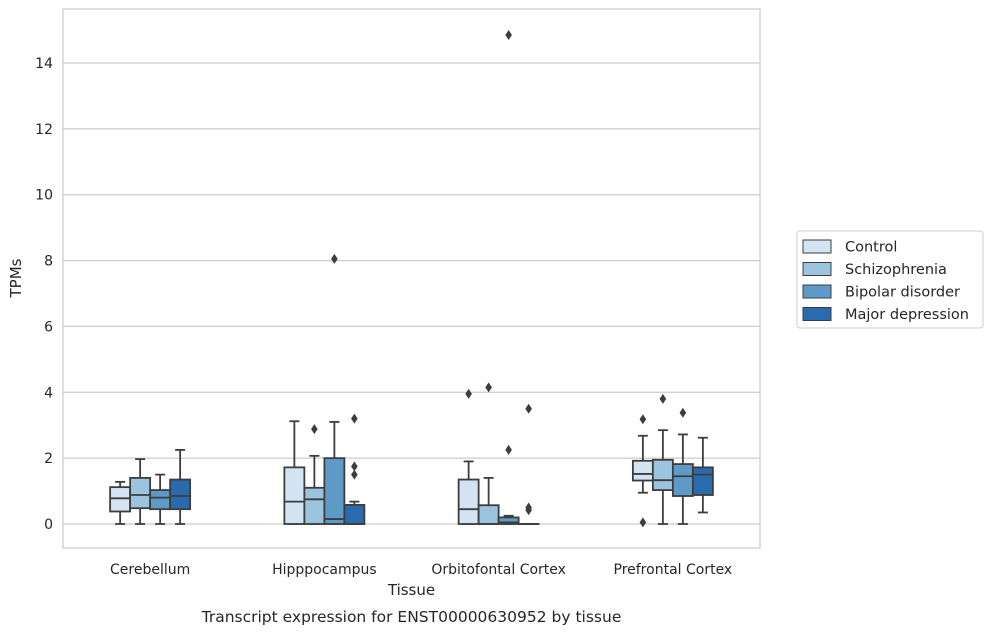  What do you see at coordinates (48, 262) in the screenshot?
I see `y-tick-label: 8` at bounding box center [48, 262].